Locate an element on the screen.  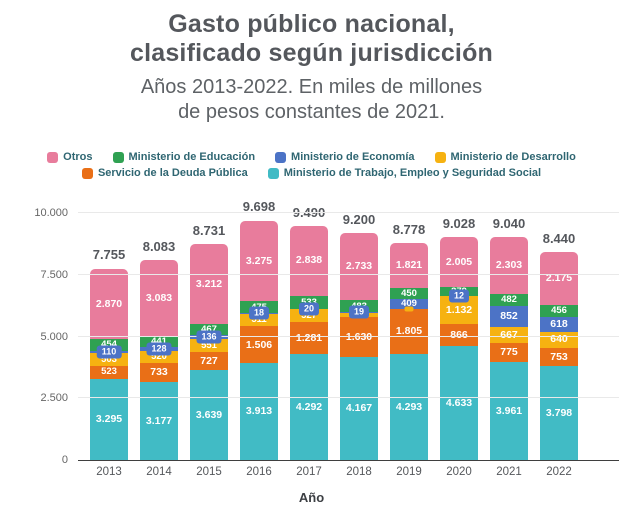
bar-total-label: 7.755 is located at coordinates (109, 255).